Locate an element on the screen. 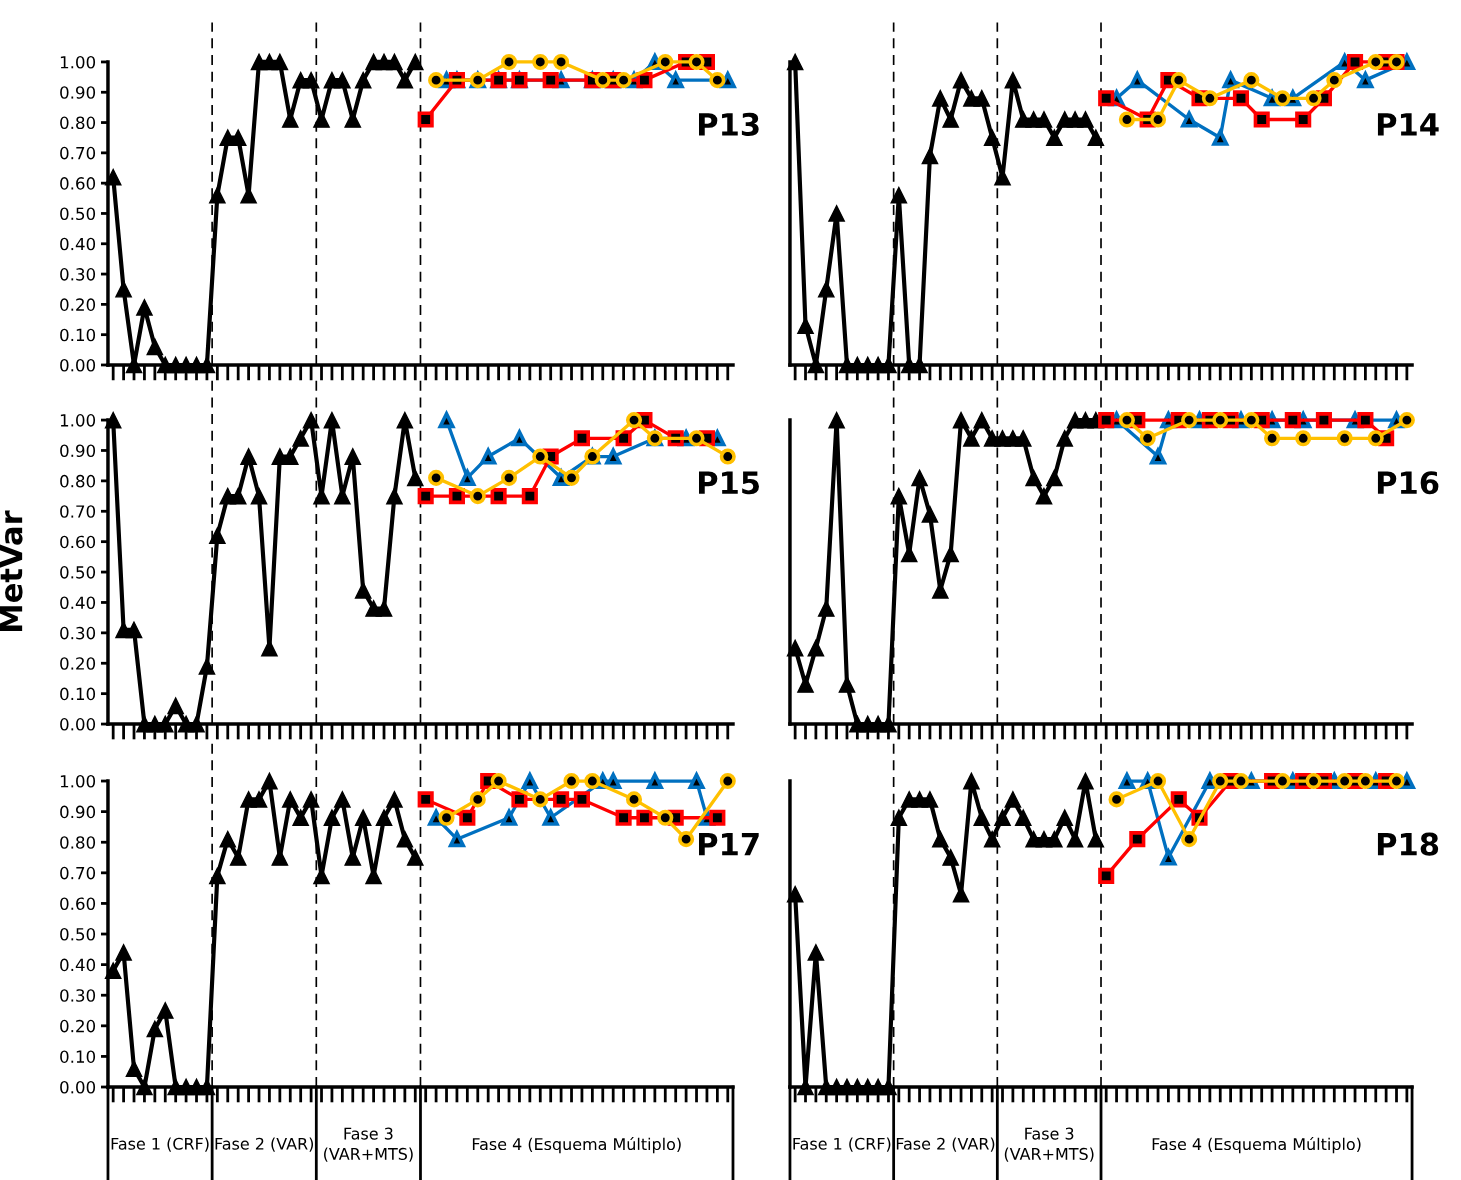 The image size is (1461, 1180). annotation: P16 is located at coordinates (1408, 483).